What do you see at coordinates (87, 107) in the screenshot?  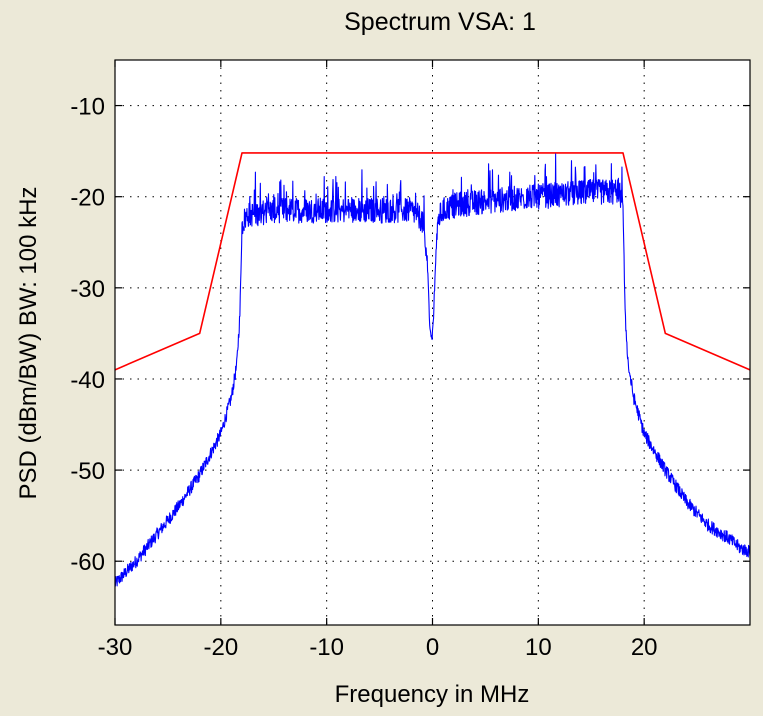 I see `y-tick-label: -10` at bounding box center [87, 107].